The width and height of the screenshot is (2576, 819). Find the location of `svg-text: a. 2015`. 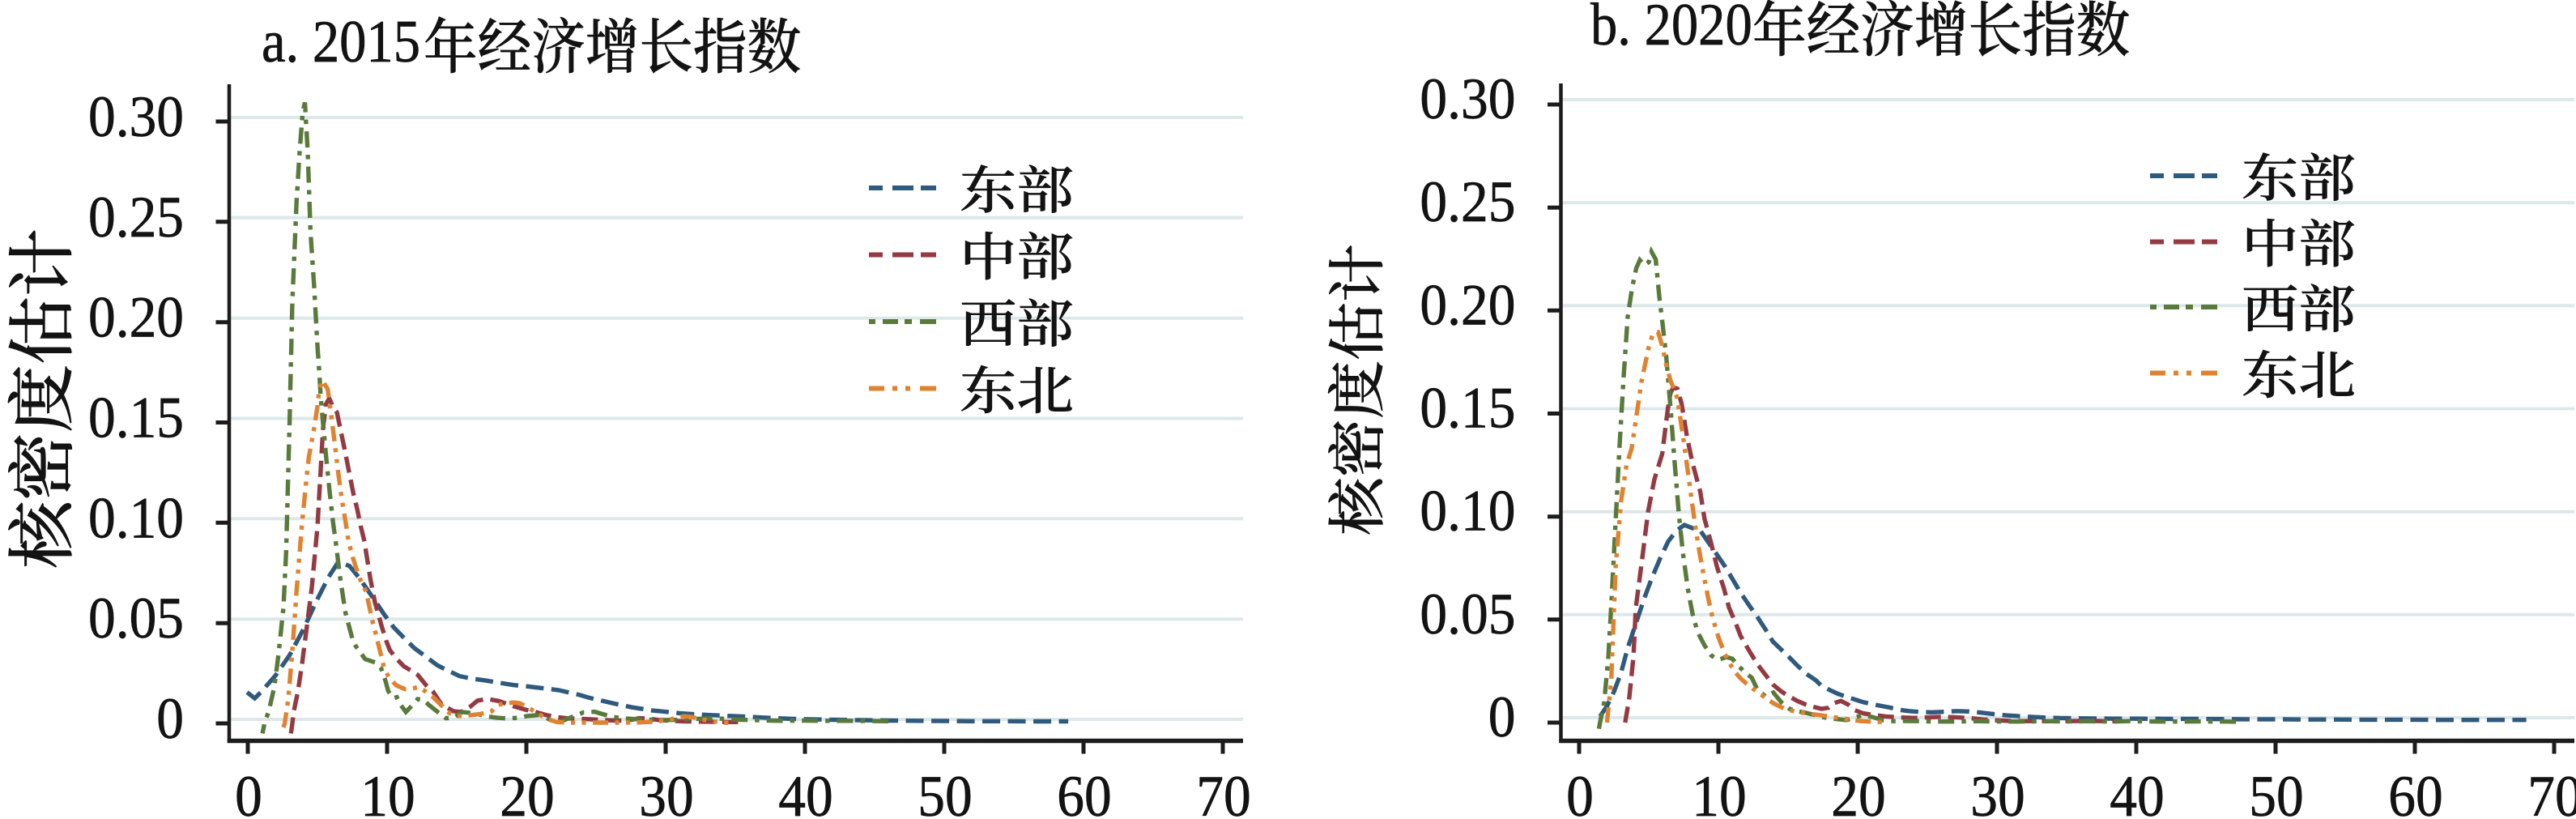

svg-text: a. 2015 is located at coordinates (341, 42).